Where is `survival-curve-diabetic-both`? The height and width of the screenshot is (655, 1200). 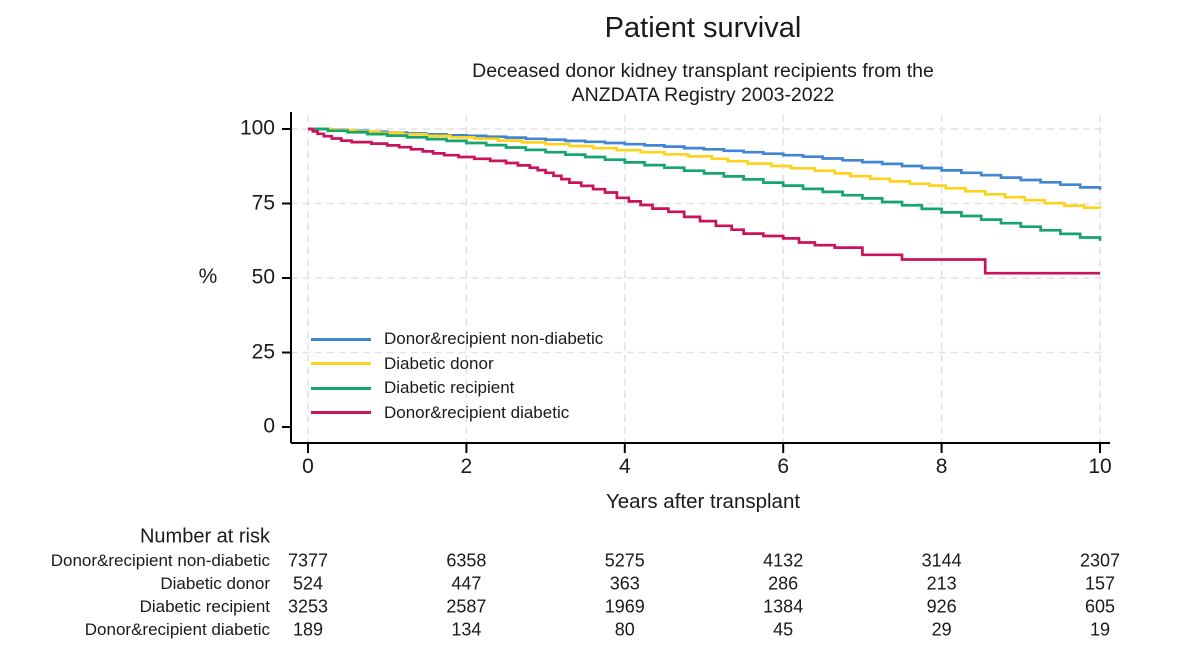
survival-curve-diabetic-both is located at coordinates (704, 201).